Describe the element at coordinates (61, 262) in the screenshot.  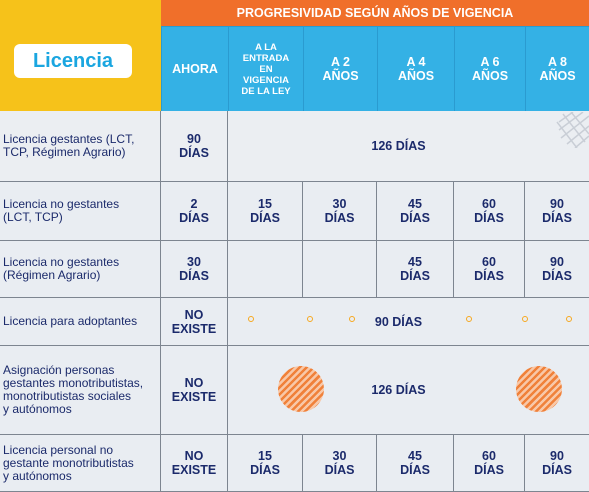
I see `row-label-line: Licencia no gestantes` at that location.